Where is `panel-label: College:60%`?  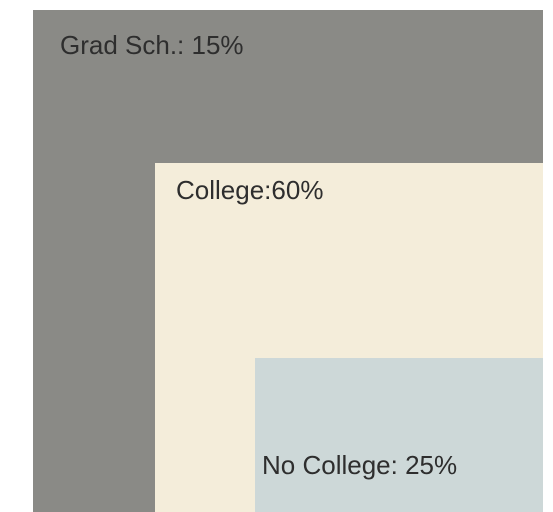 panel-label: College:60% is located at coordinates (249, 190).